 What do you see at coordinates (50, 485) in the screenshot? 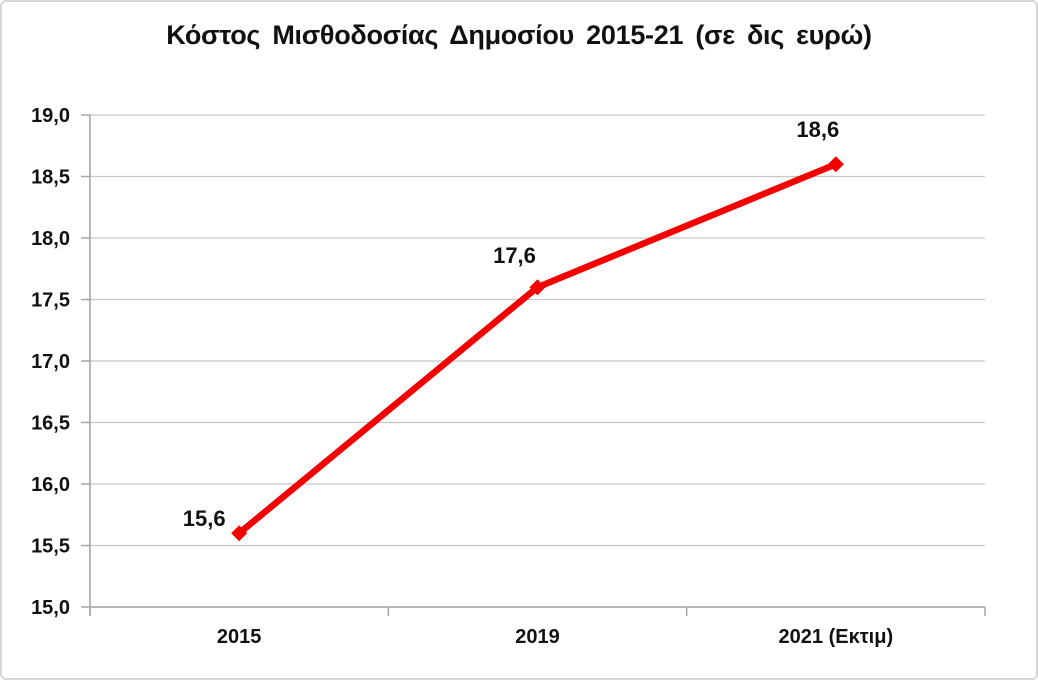
I see `y-axis-tick-label: 16,0` at bounding box center [50, 485].